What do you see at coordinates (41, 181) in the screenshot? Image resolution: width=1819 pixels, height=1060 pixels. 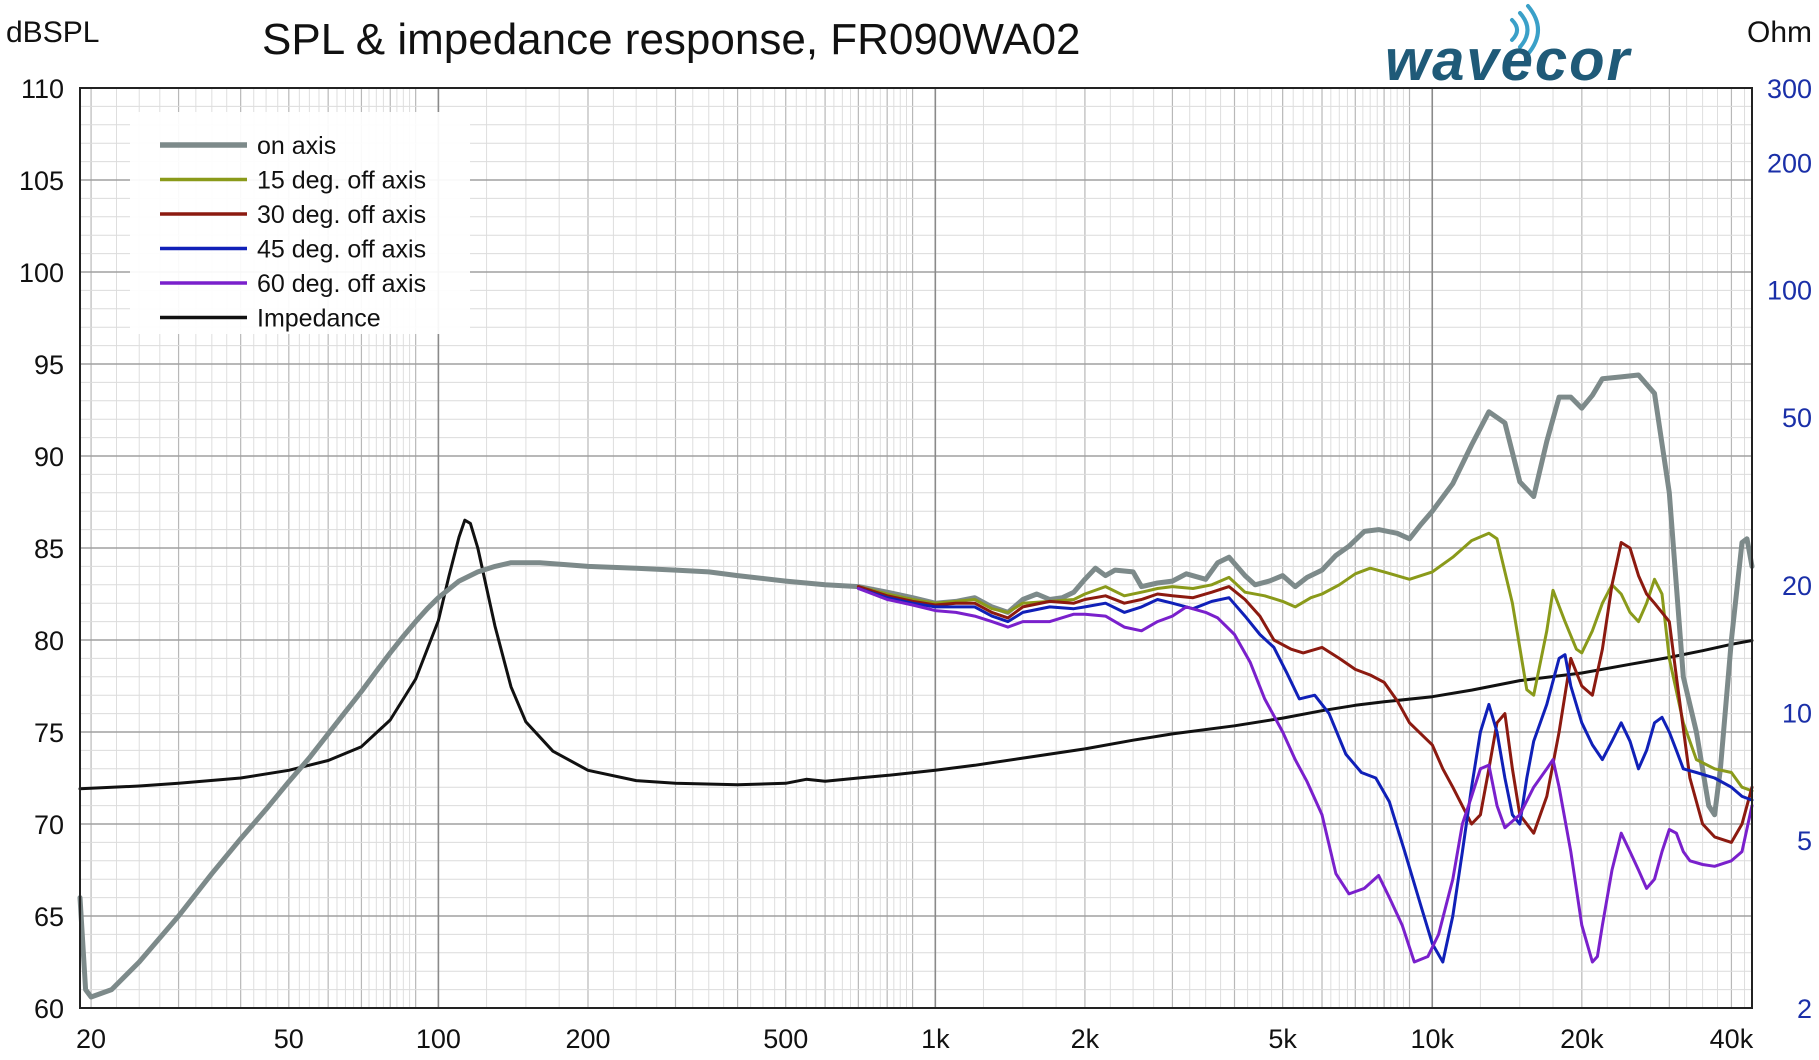 I see `y-left-tick-label: 105` at bounding box center [41, 181].